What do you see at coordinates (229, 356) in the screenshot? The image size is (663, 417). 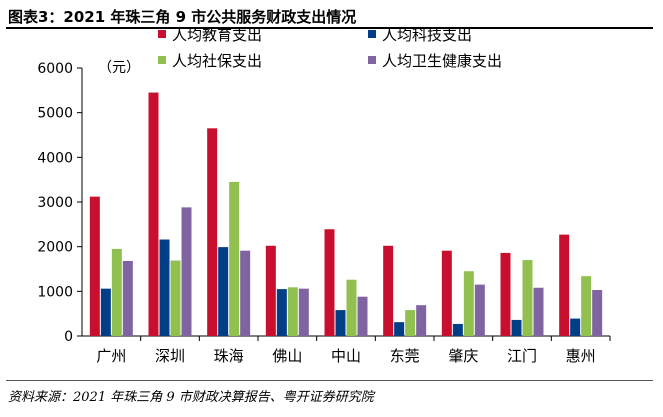 I see `x-tick-label: 珠海` at bounding box center [229, 356].